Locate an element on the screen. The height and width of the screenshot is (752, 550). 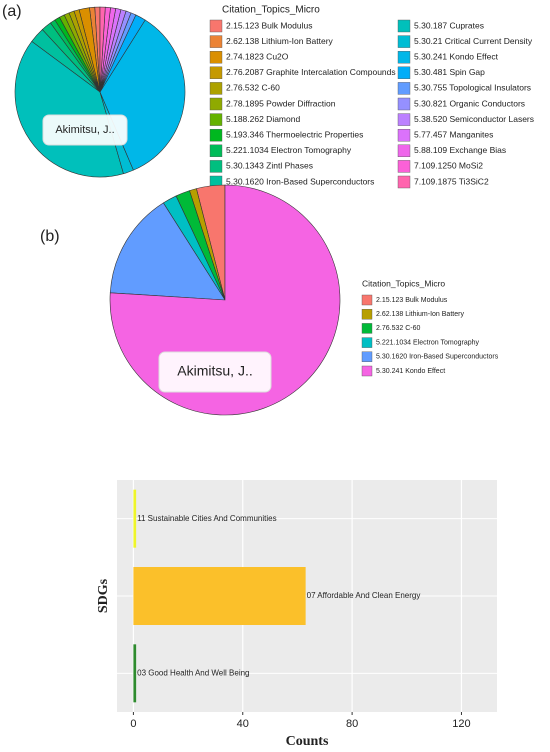
bar-label: 07 Affordable And Clean Energy is located at coordinates (364, 595).